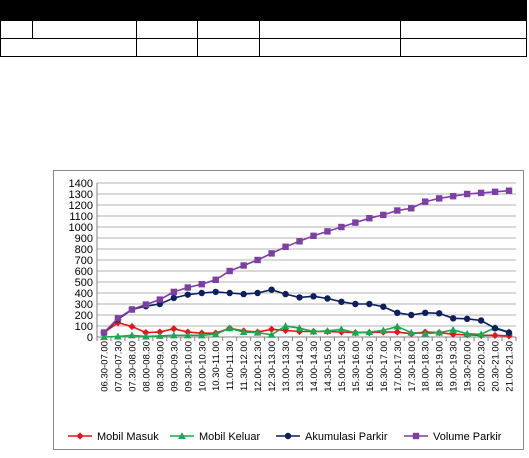 This screenshot has width=529, height=458. I want to click on table-header-row, so click(263, 10).